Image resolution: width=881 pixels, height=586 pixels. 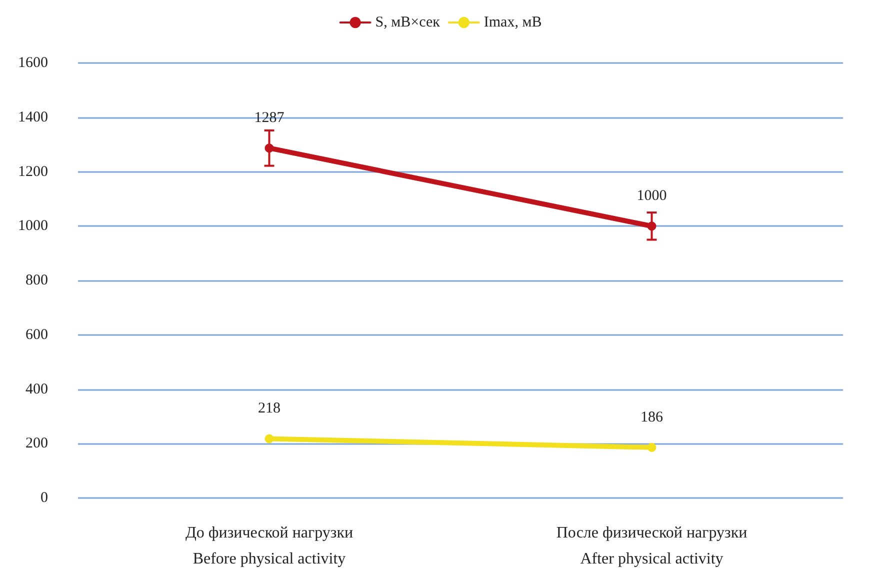 I want to click on y-tick-label: 1000, so click(x=33, y=226).